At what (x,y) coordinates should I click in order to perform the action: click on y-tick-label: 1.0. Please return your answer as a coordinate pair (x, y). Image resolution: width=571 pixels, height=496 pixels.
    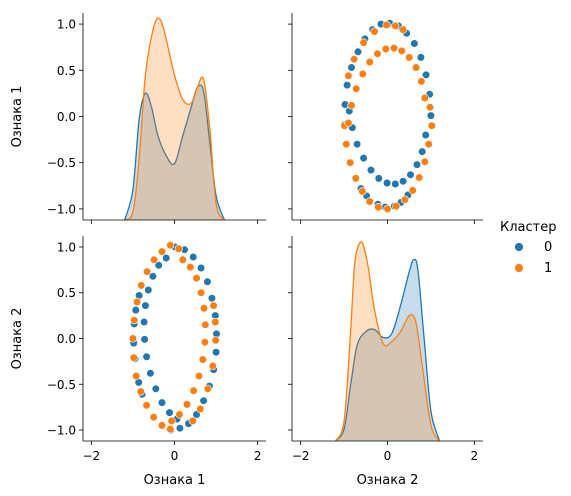
    Looking at the image, I should click on (66, 25).